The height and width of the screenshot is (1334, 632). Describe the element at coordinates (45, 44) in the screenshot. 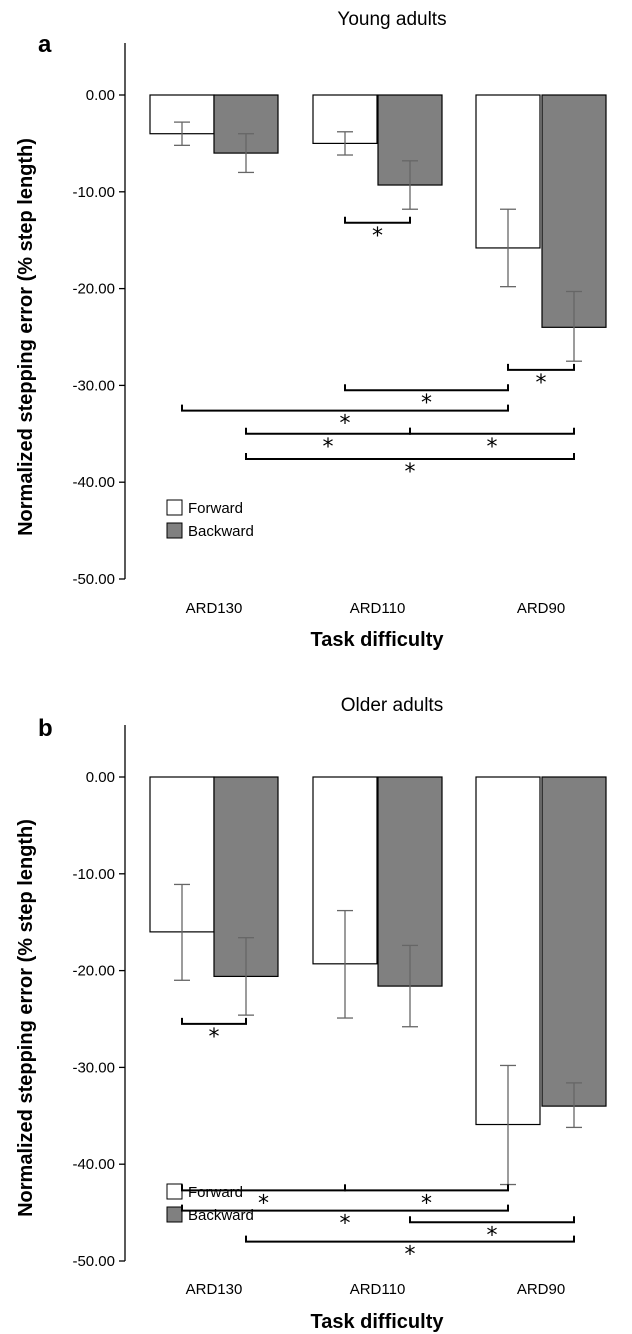

I see `panel-letter: a` at that location.